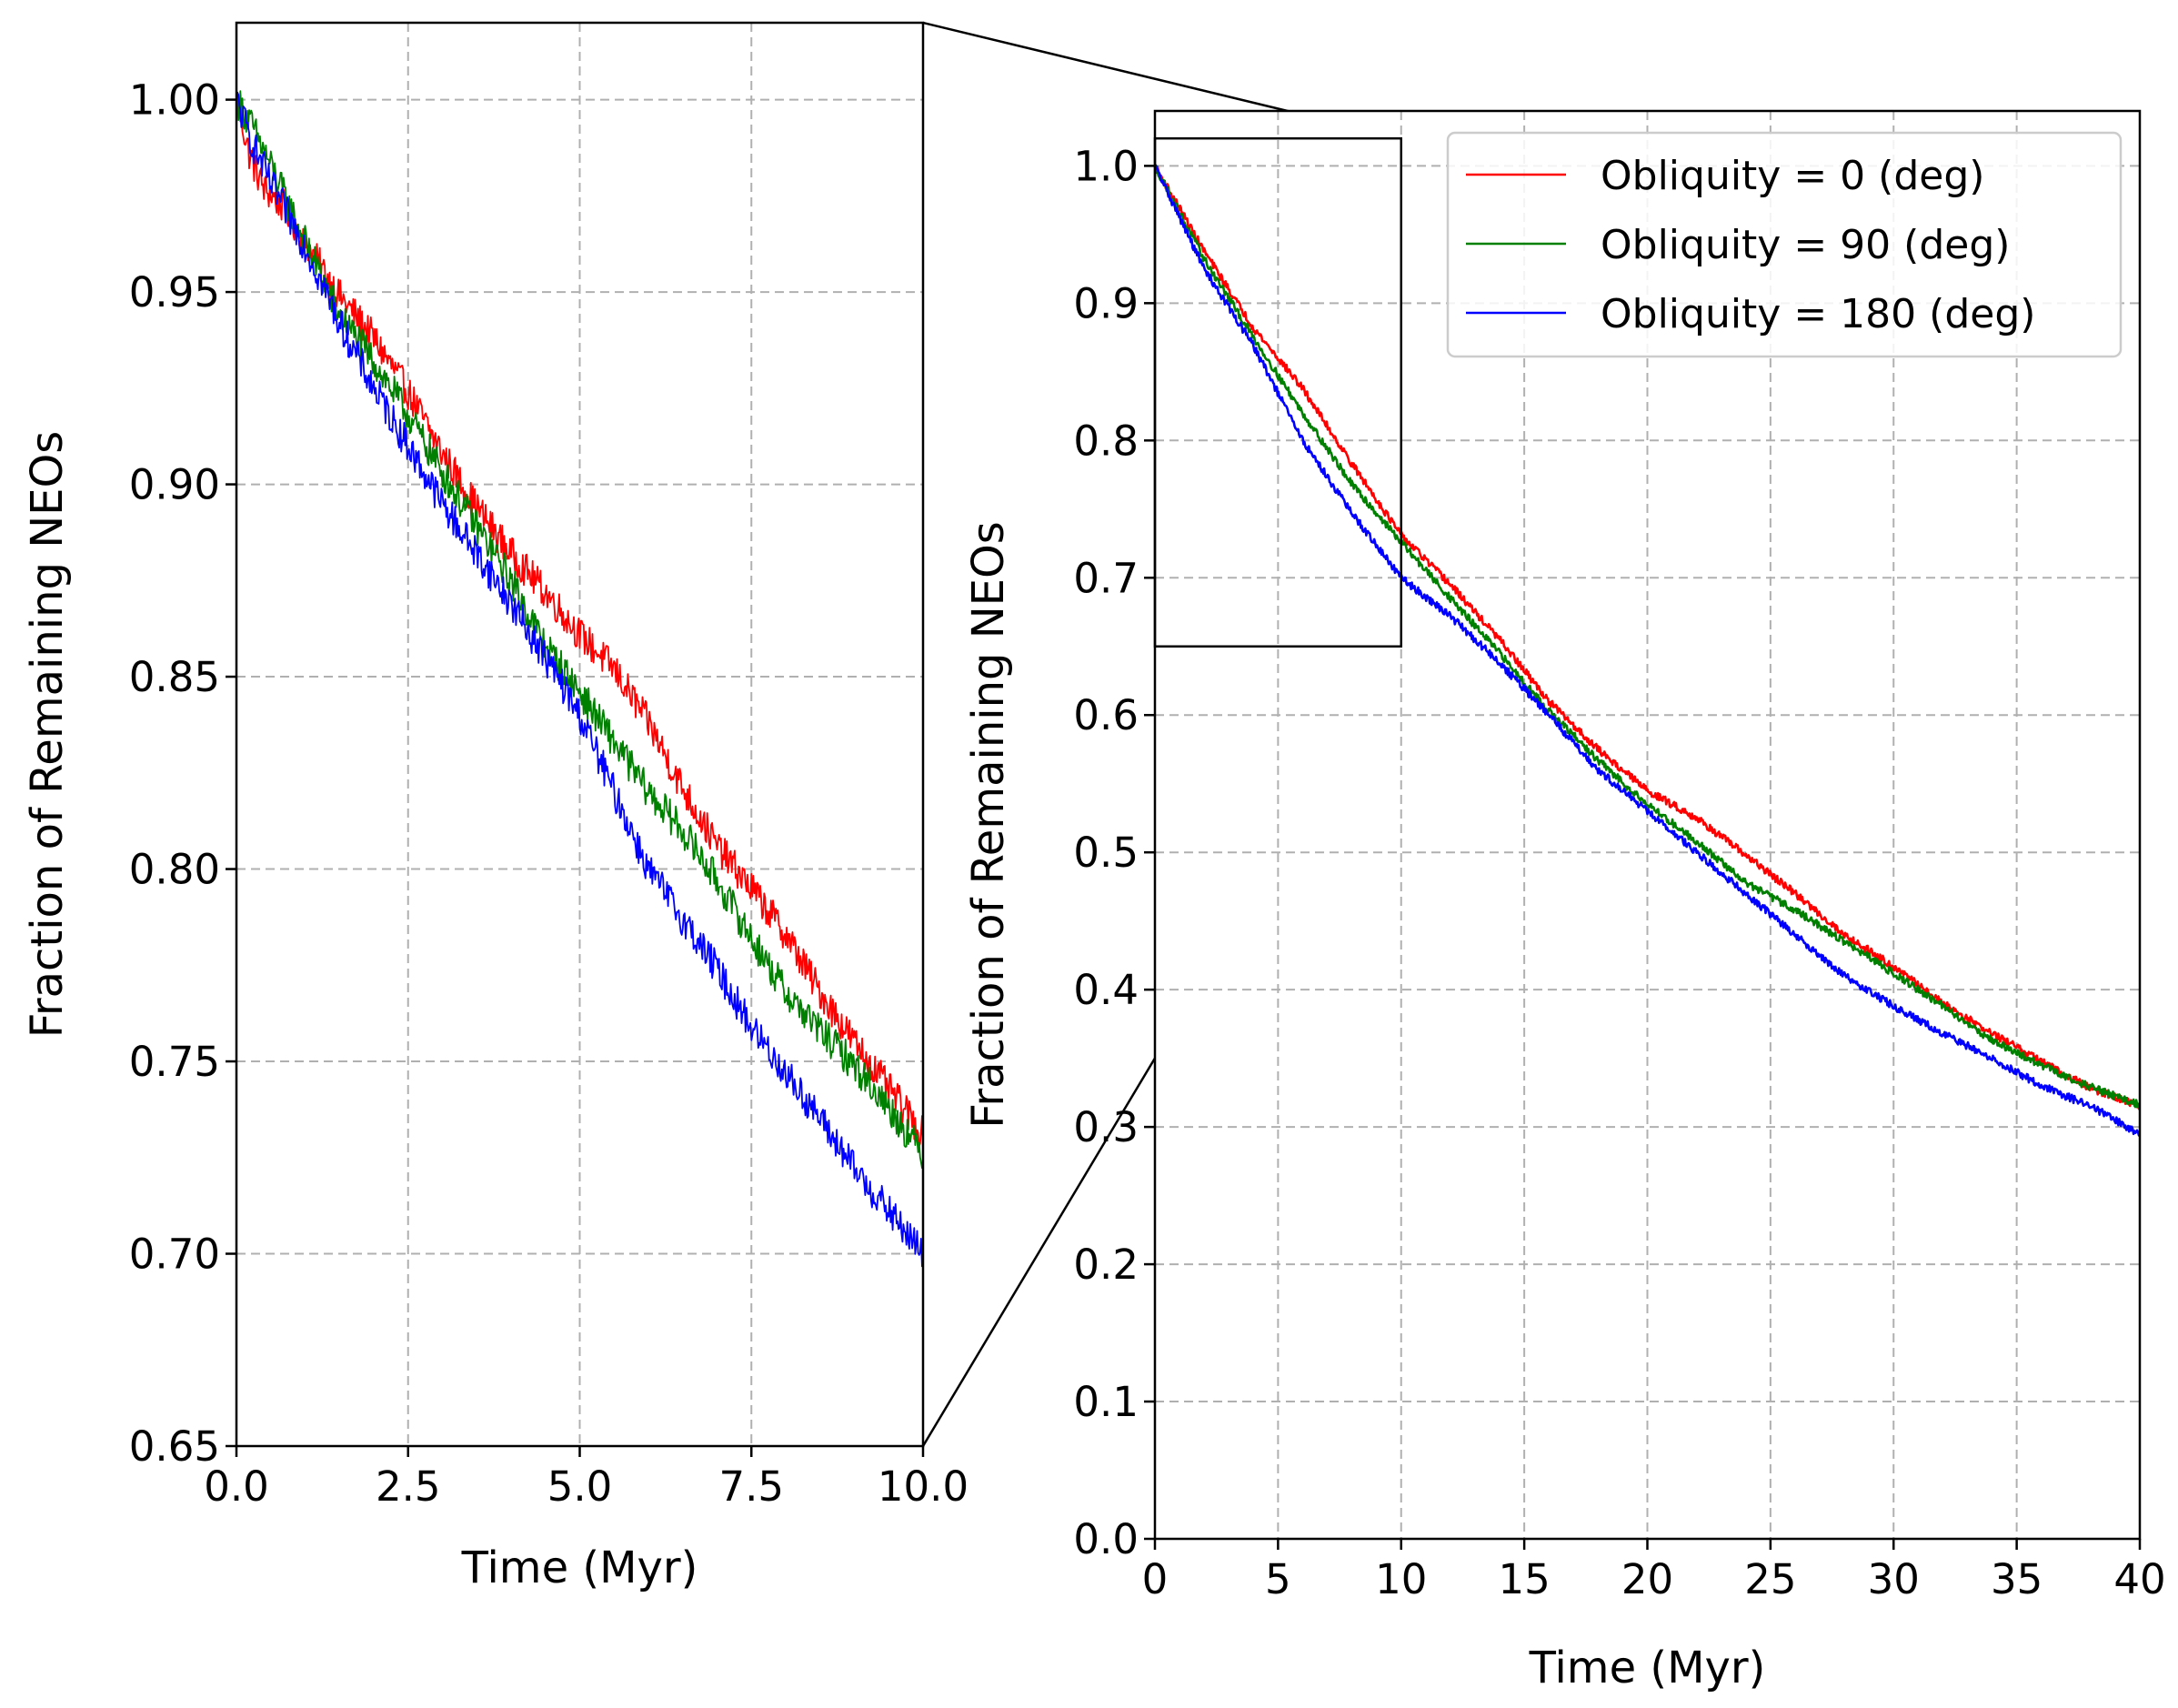 Image resolution: width=2178 pixels, height=1708 pixels. What do you see at coordinates (408, 1486) in the screenshot?
I see `x-tick-label: 2.5` at bounding box center [408, 1486].